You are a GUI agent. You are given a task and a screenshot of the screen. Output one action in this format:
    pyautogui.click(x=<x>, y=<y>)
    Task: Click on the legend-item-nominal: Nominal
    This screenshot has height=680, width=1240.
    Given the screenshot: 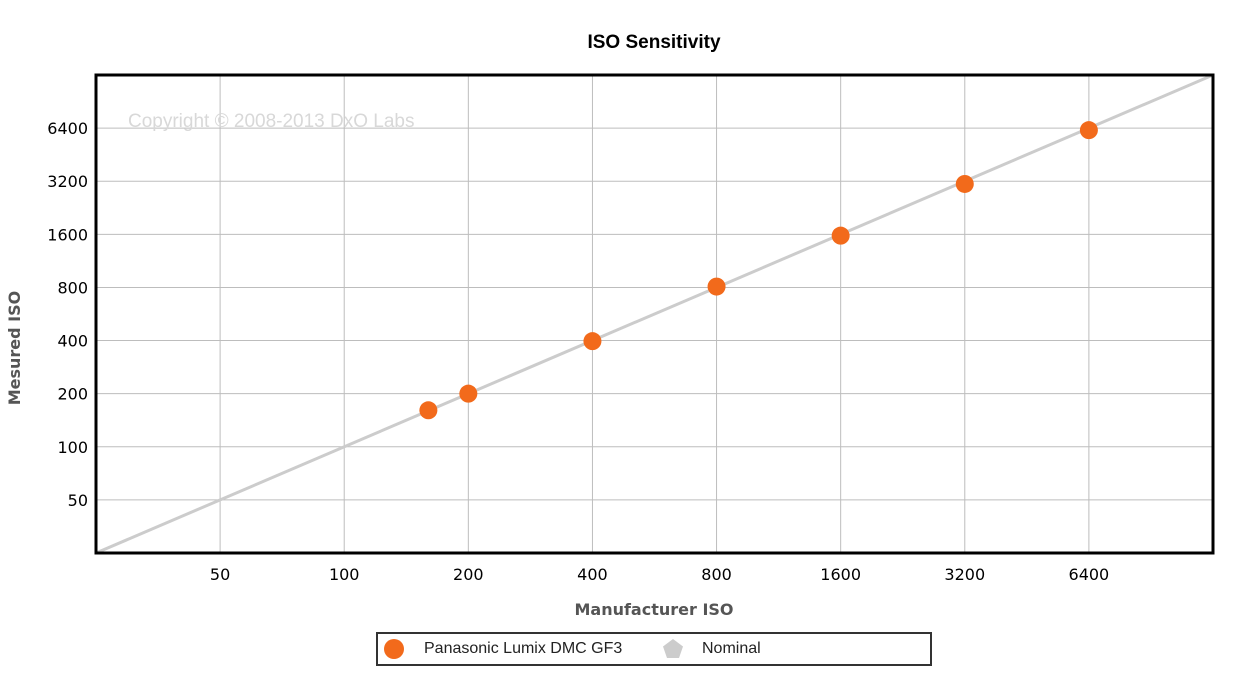 What is the action you would take?
    pyautogui.click(x=711, y=649)
    